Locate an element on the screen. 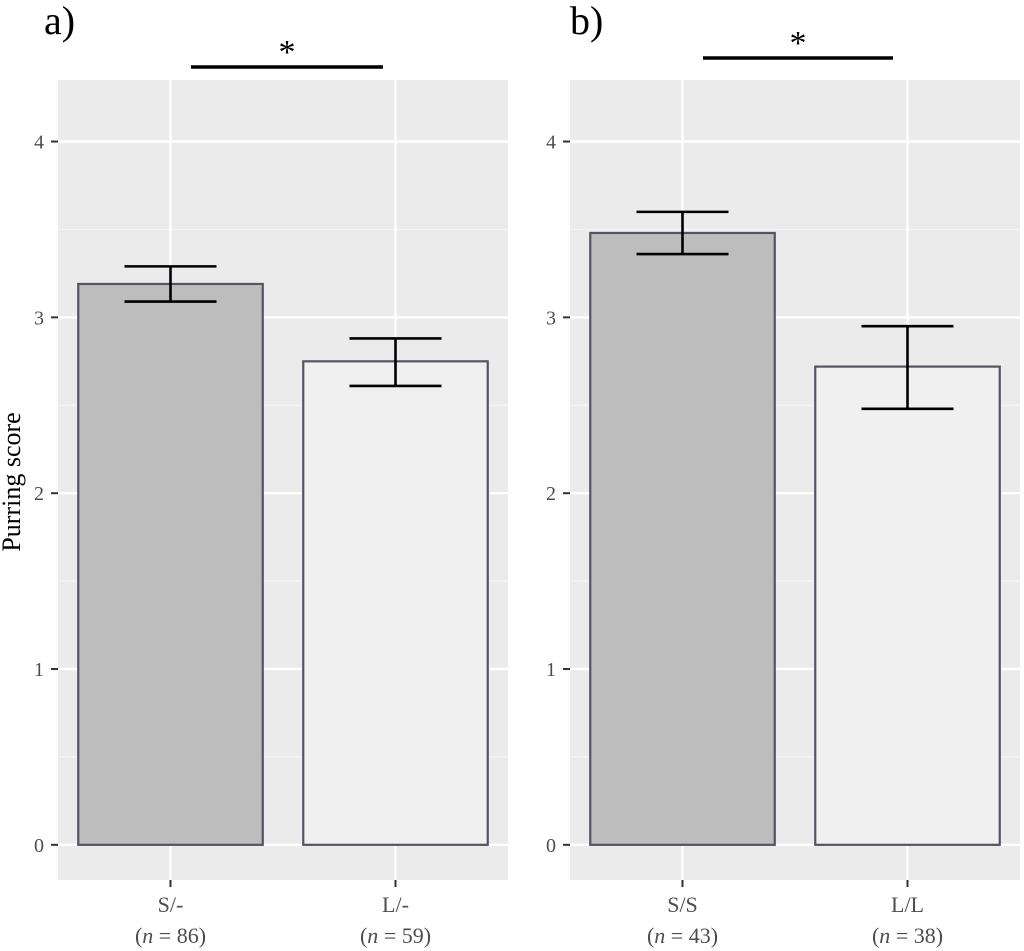 The image size is (1024, 951). bar-S/S is located at coordinates (682, 538).